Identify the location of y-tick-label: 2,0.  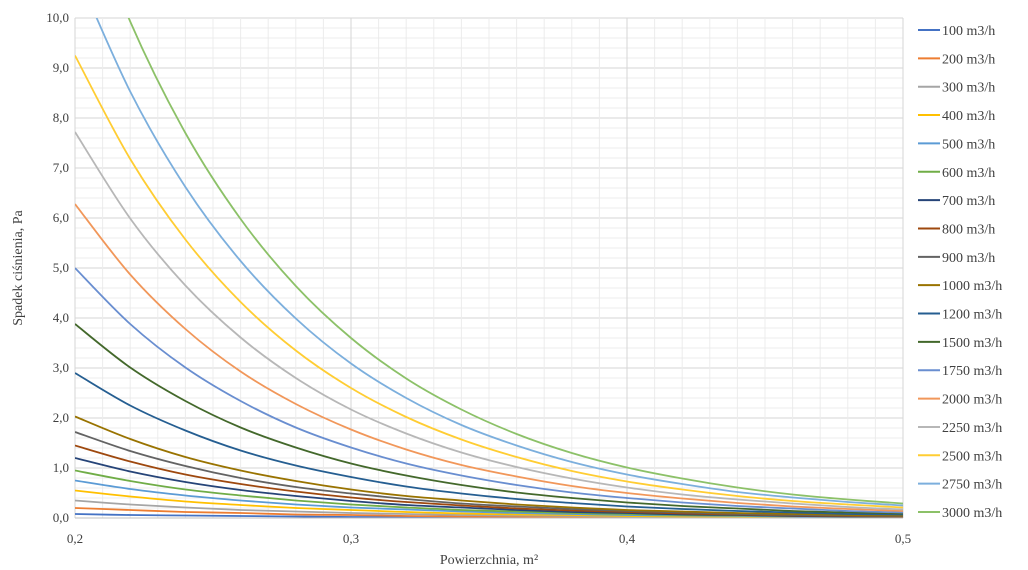
(61, 417).